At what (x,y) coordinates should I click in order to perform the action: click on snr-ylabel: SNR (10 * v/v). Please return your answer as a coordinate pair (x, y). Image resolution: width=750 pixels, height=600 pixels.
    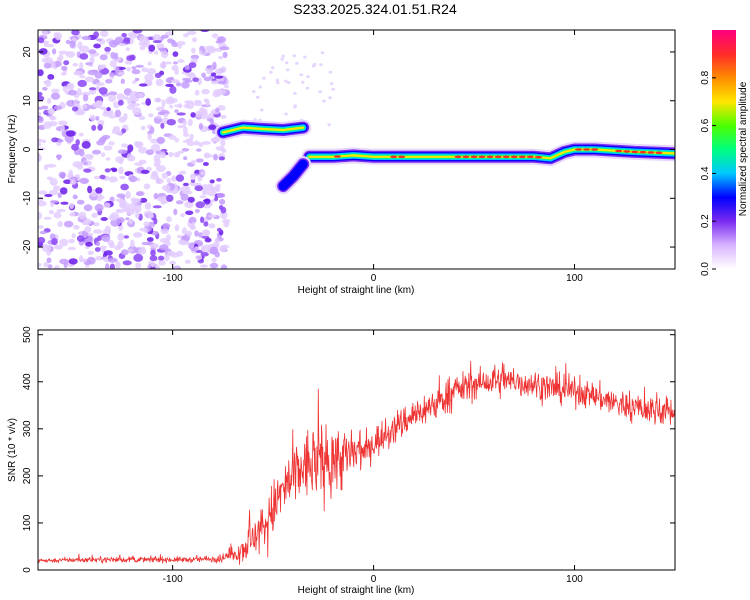
    Looking at the image, I should click on (12, 450).